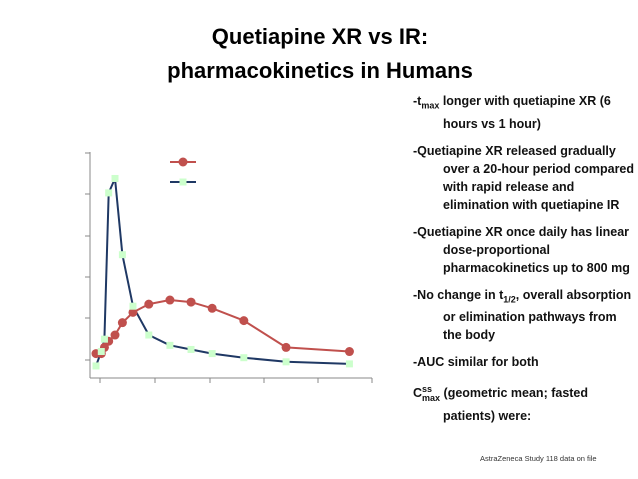 This screenshot has width=638, height=479. Describe the element at coordinates (538, 458) in the screenshot. I see `footnote: AstraZeneca Study 118 data on file` at that location.